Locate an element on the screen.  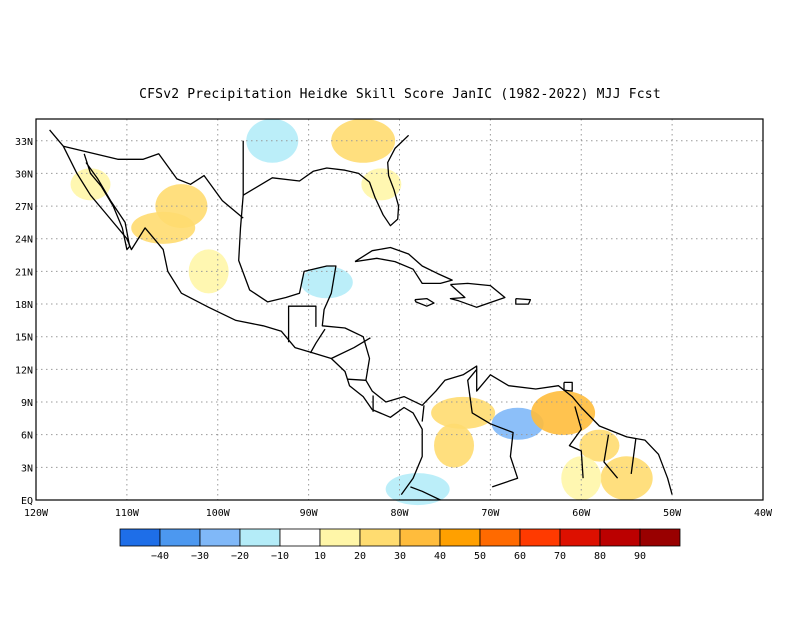
colorbar-label: 10 is located at coordinates (320, 556).